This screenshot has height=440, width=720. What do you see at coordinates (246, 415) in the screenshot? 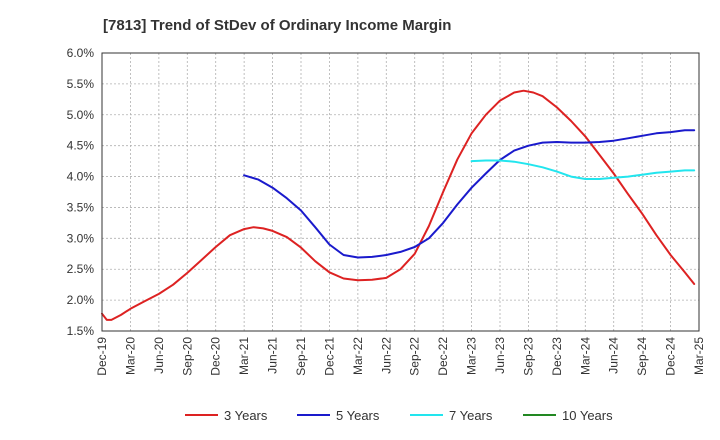
I see `legend-label: 3 Years` at bounding box center [246, 415].